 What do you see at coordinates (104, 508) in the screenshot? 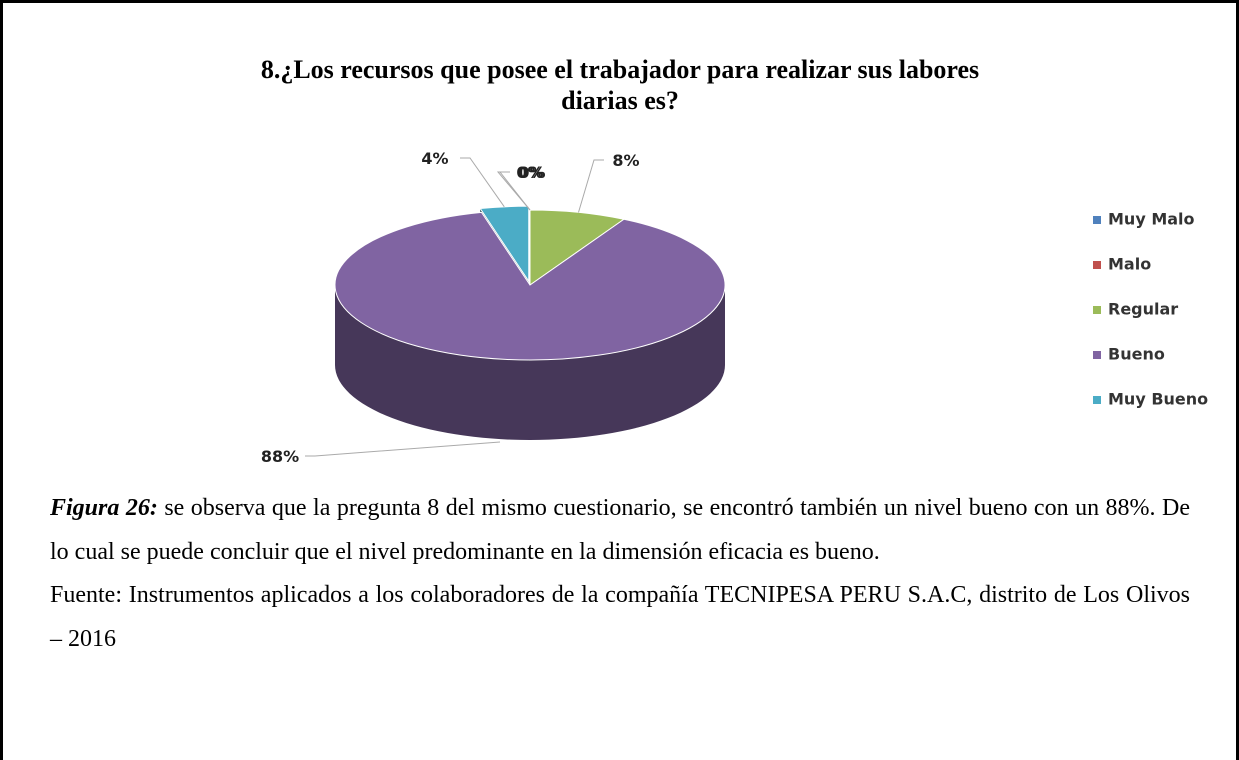
I see `figure-label: Figura 26:` at bounding box center [104, 508].